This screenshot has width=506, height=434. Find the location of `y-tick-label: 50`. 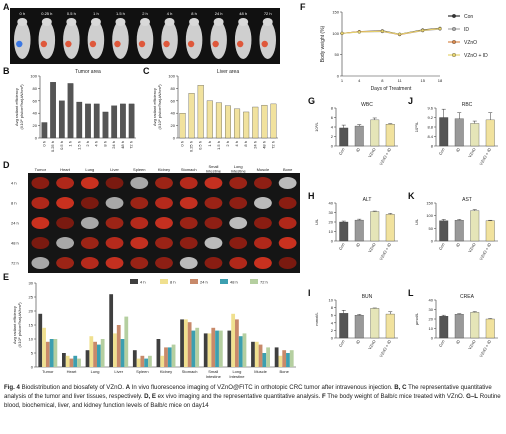

y-tick-label: 50 is located at coordinates (337, 54).